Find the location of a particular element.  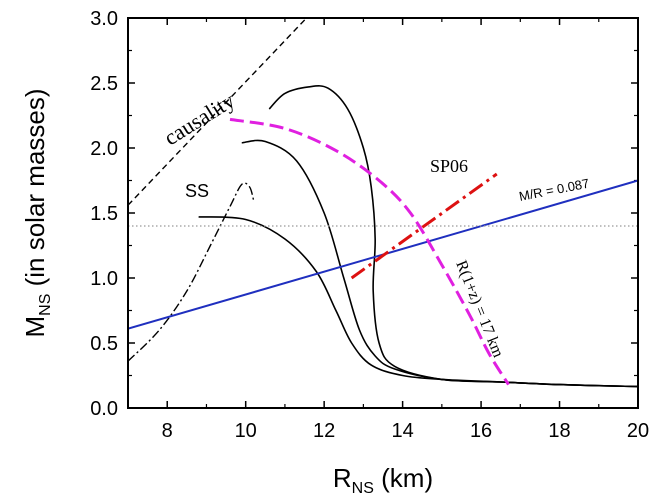

series-sp06-line is located at coordinates (424, 226).